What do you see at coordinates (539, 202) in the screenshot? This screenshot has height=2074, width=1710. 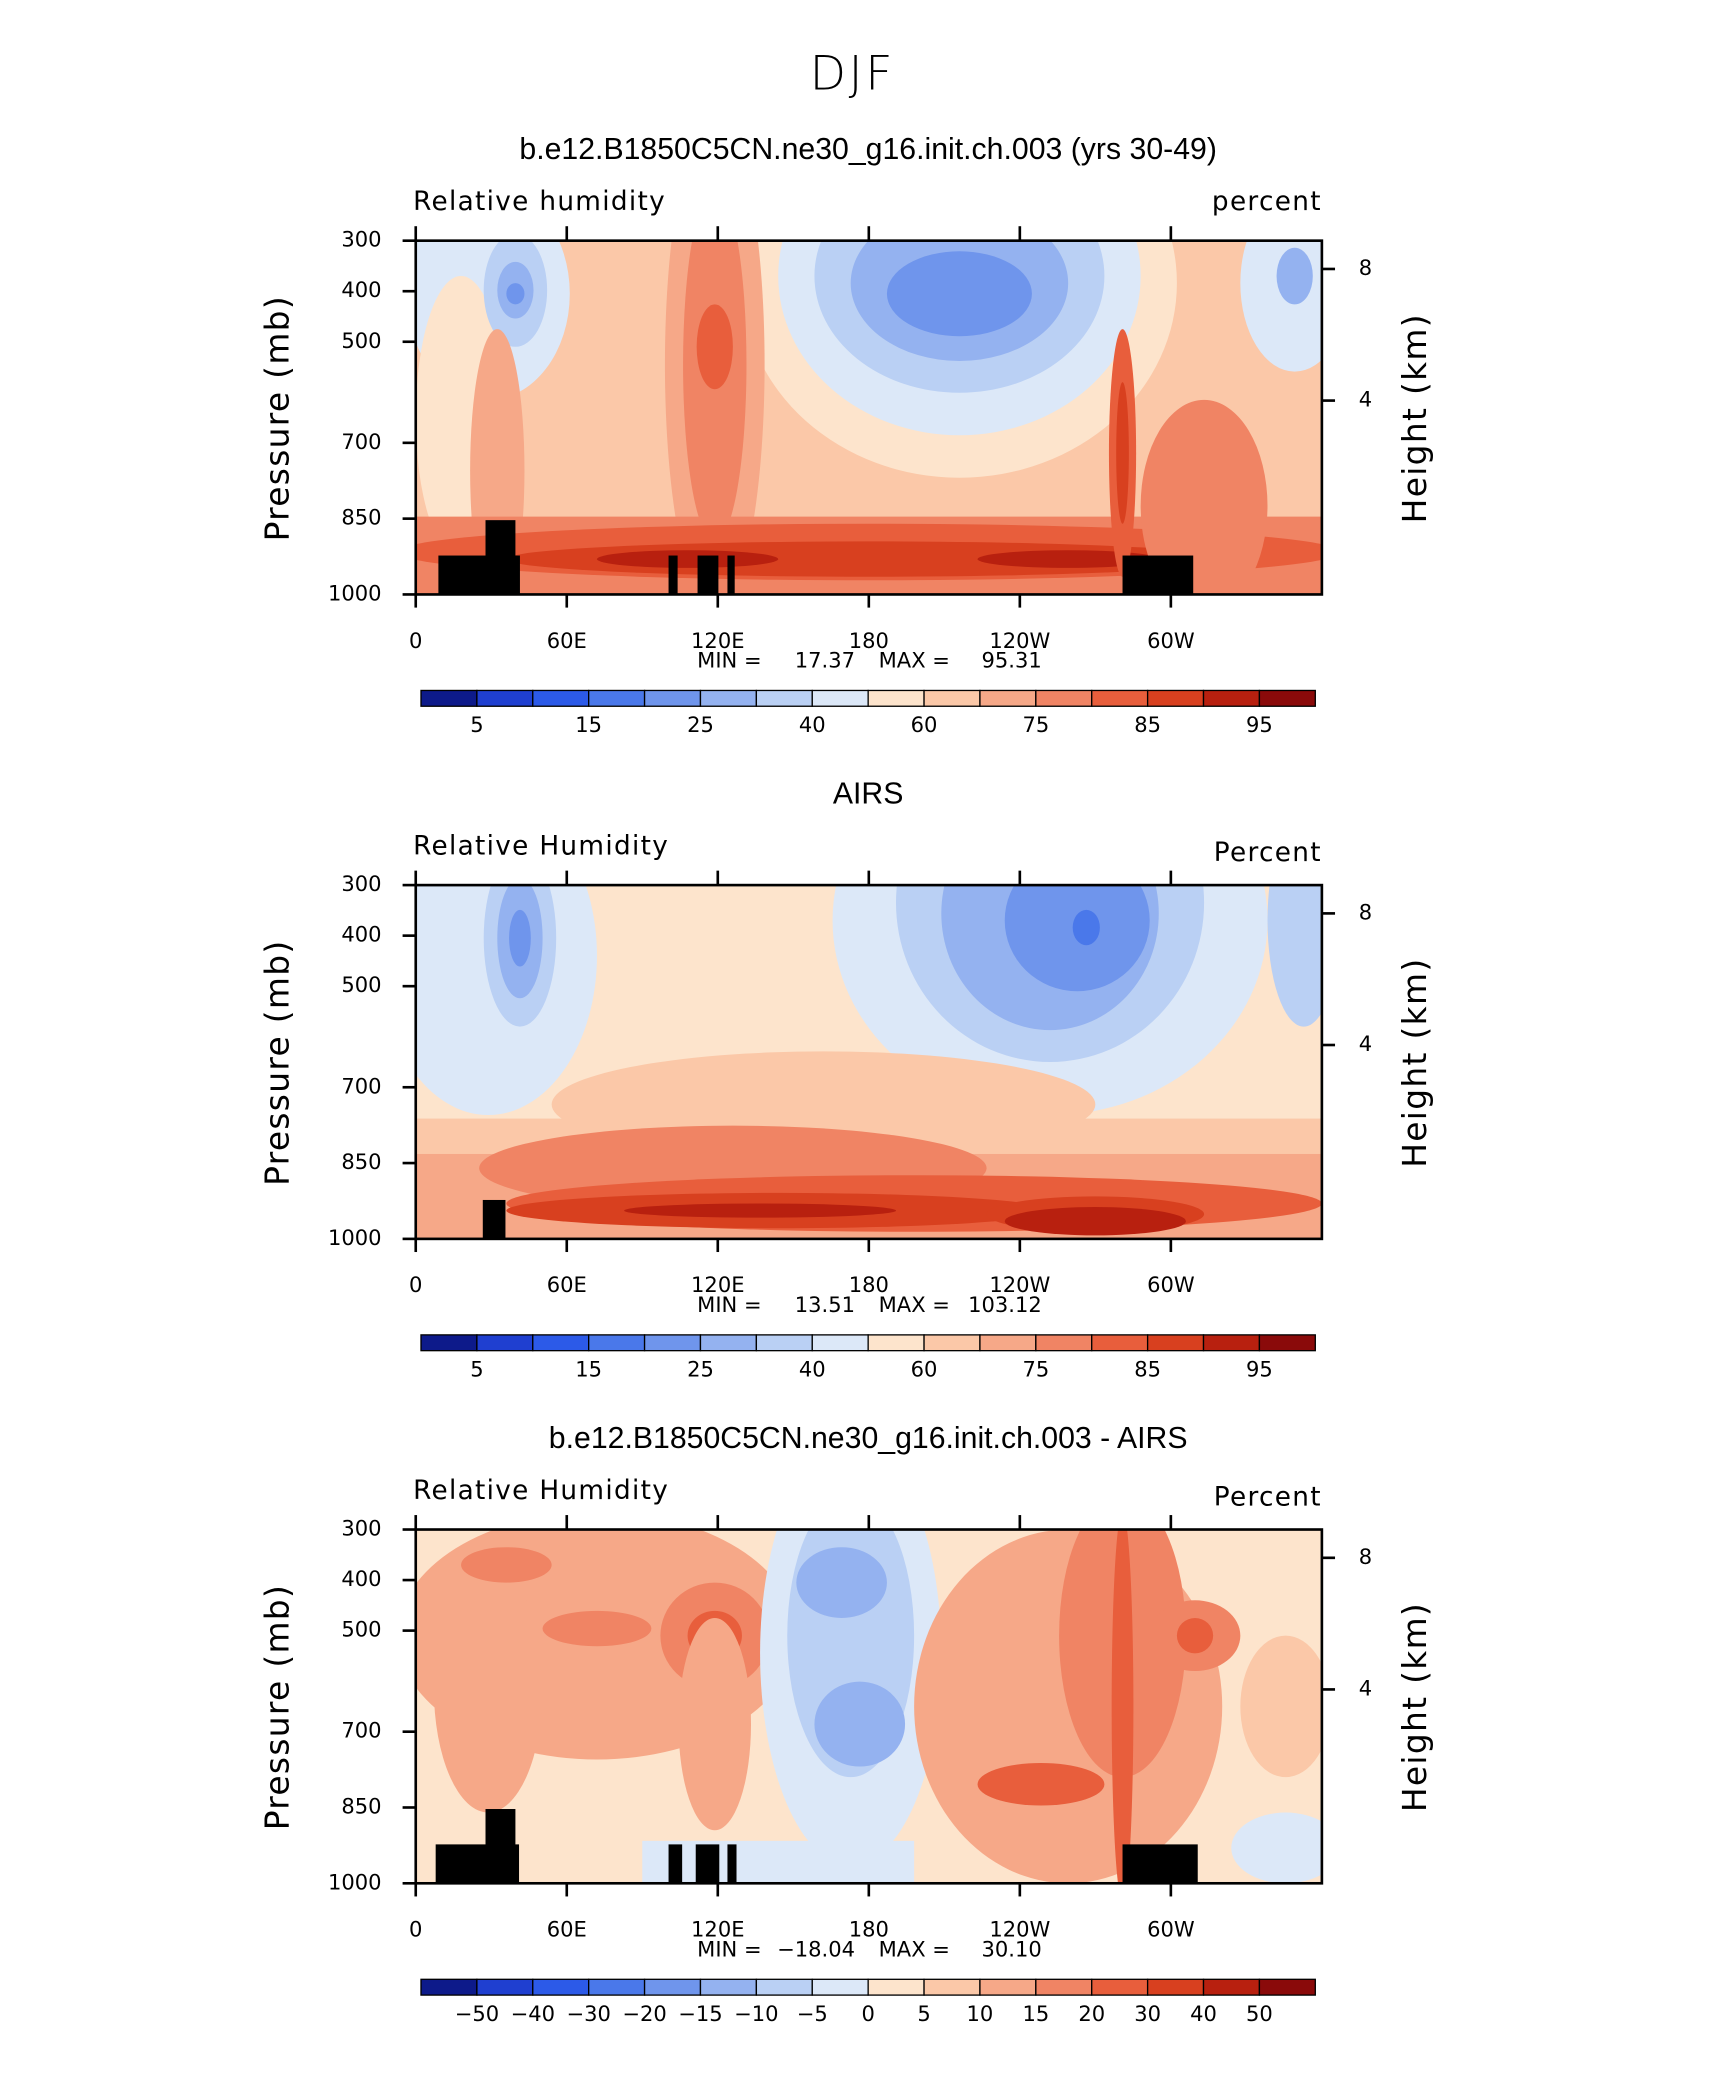 I see `variable-label: Relative humidity` at bounding box center [539, 202].